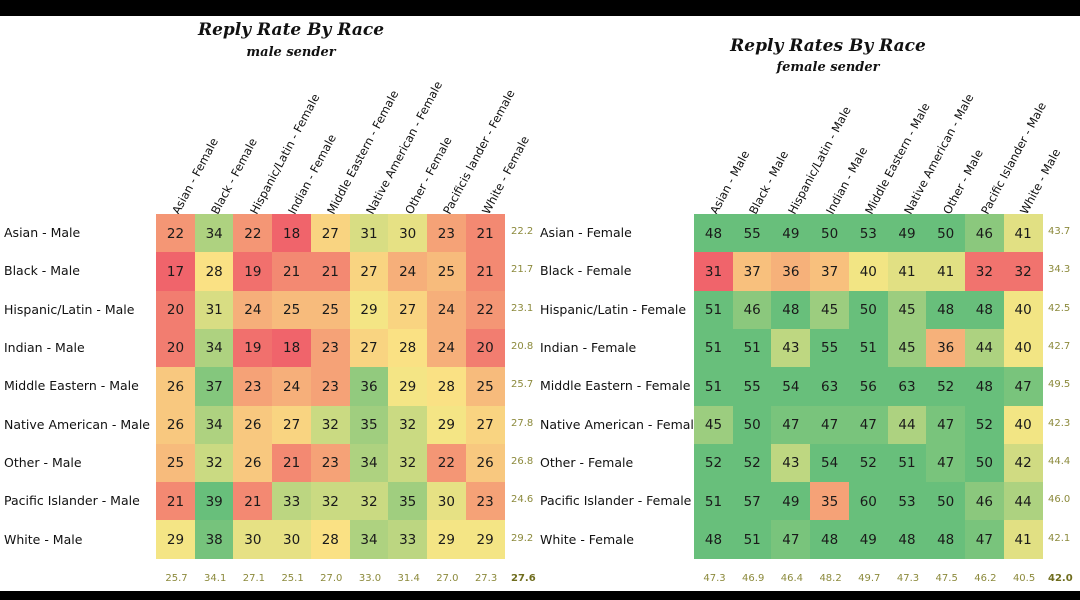 Image resolution: width=1080 pixels, height=600 pixels. What do you see at coordinates (522, 461) in the screenshot?
I see `row-average: 26.8` at bounding box center [522, 461].